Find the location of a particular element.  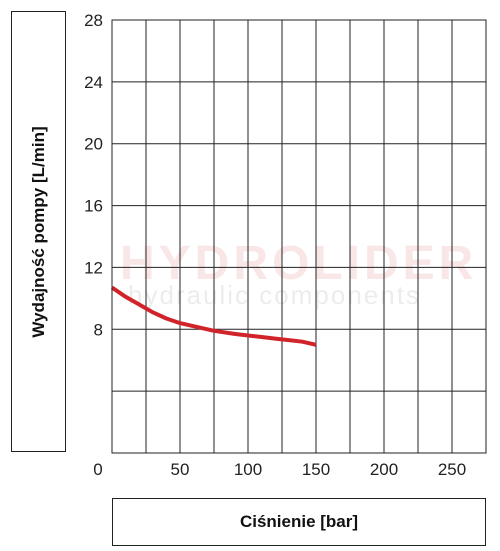

series-layer is located at coordinates (213, 316).